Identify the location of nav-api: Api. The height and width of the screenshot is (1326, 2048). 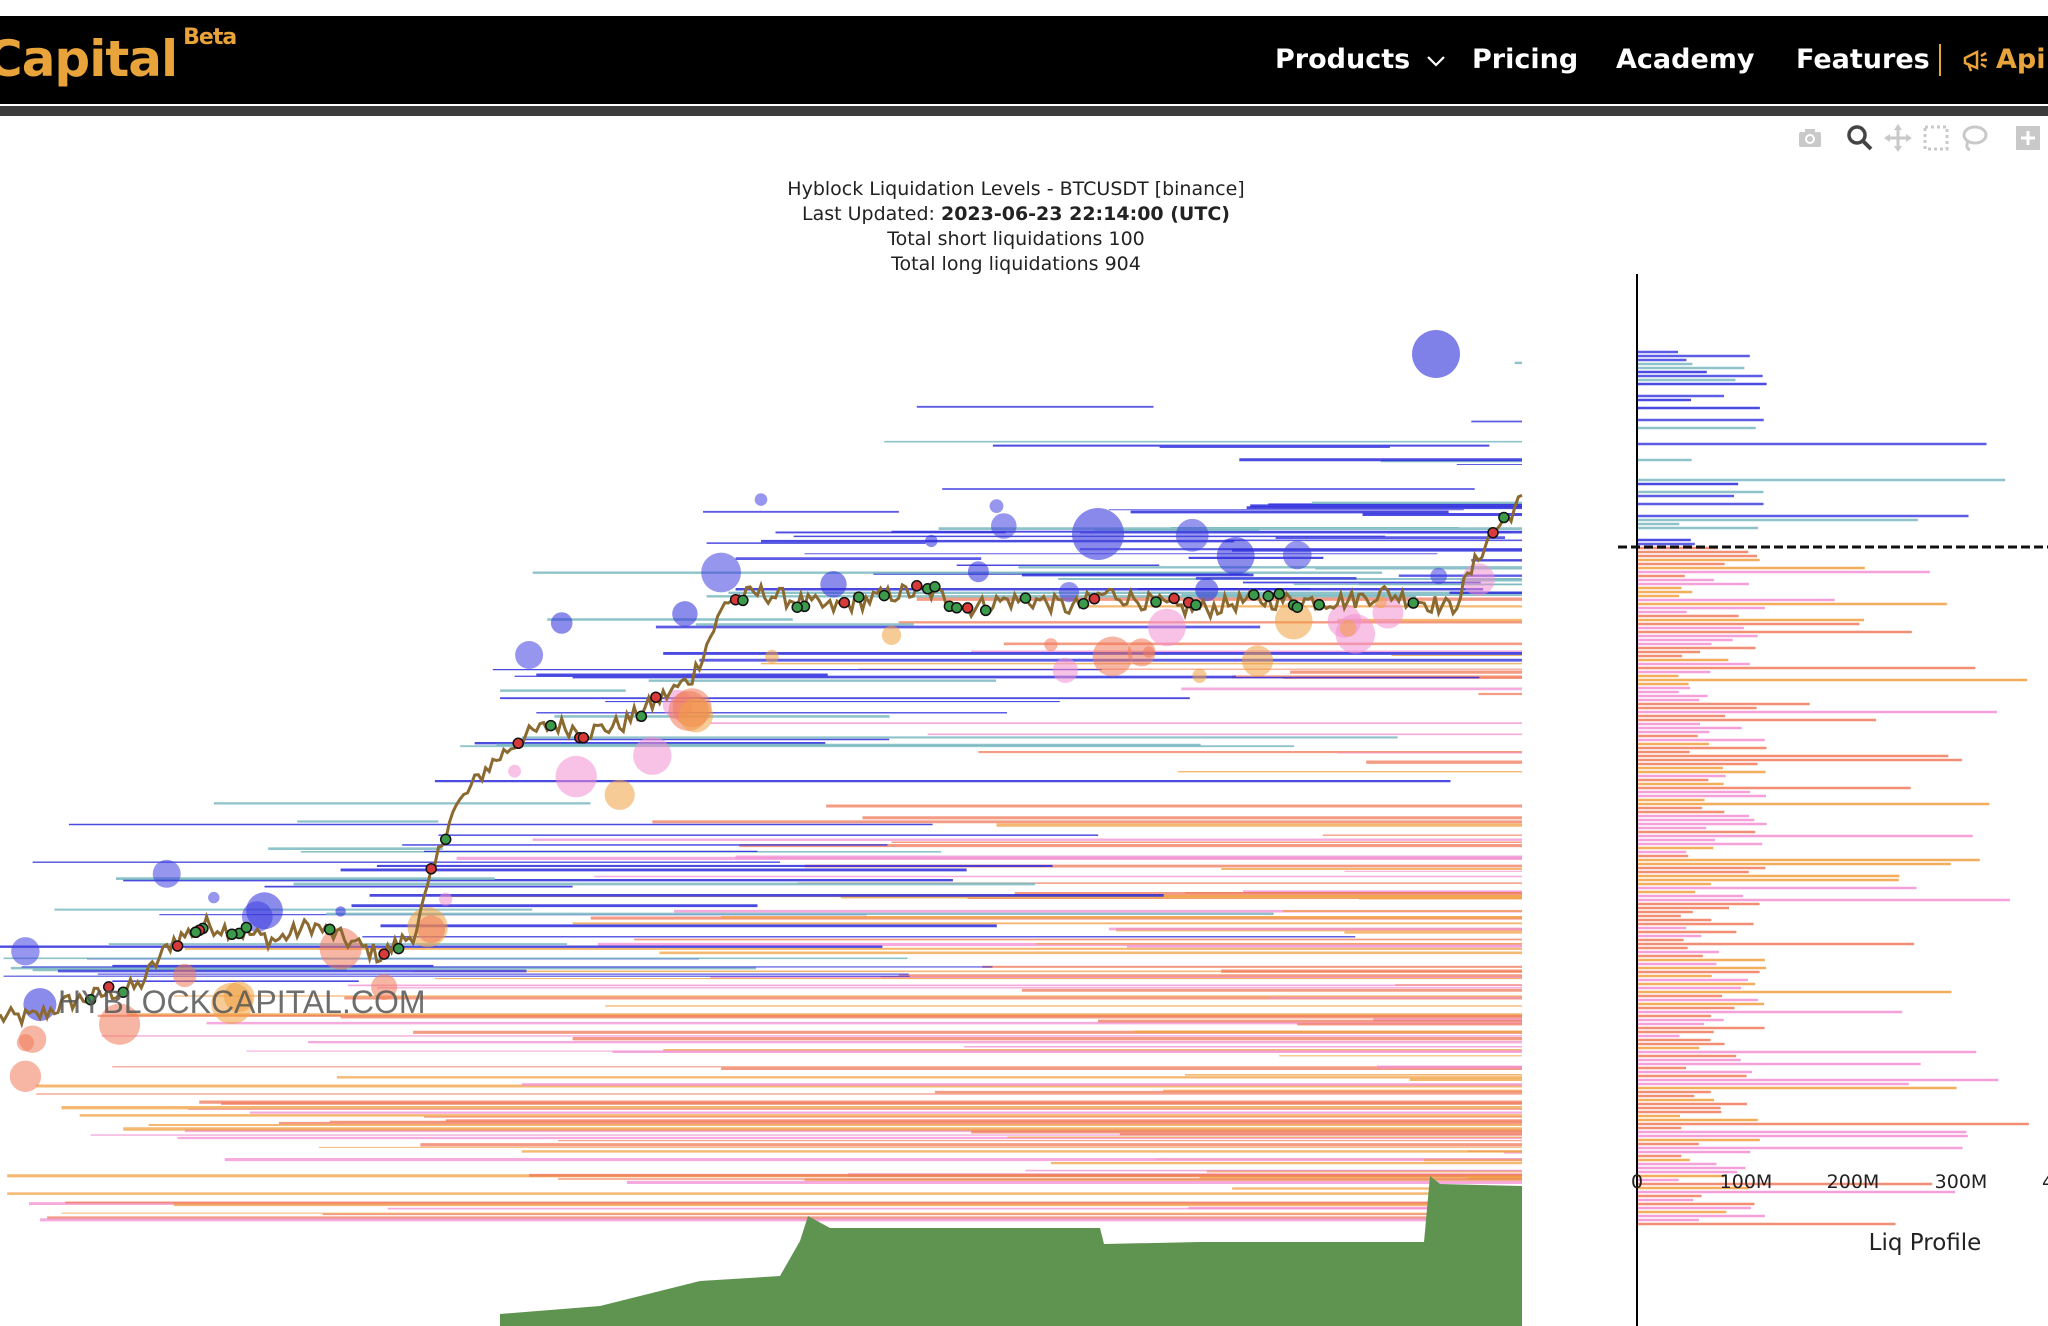
(2003, 59).